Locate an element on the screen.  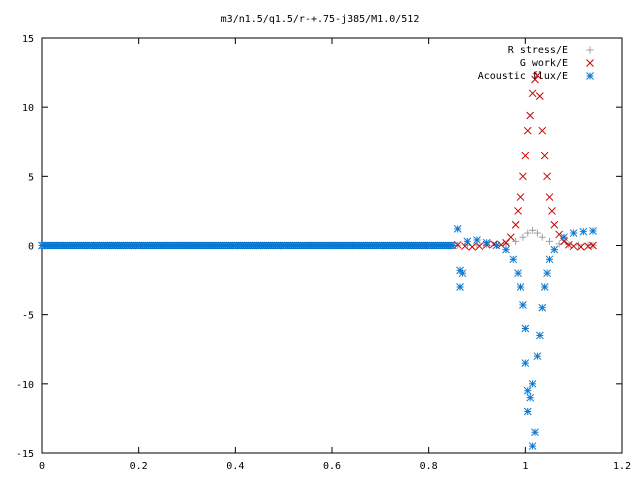
x-tick-label: 0.6 is located at coordinates (332, 466).